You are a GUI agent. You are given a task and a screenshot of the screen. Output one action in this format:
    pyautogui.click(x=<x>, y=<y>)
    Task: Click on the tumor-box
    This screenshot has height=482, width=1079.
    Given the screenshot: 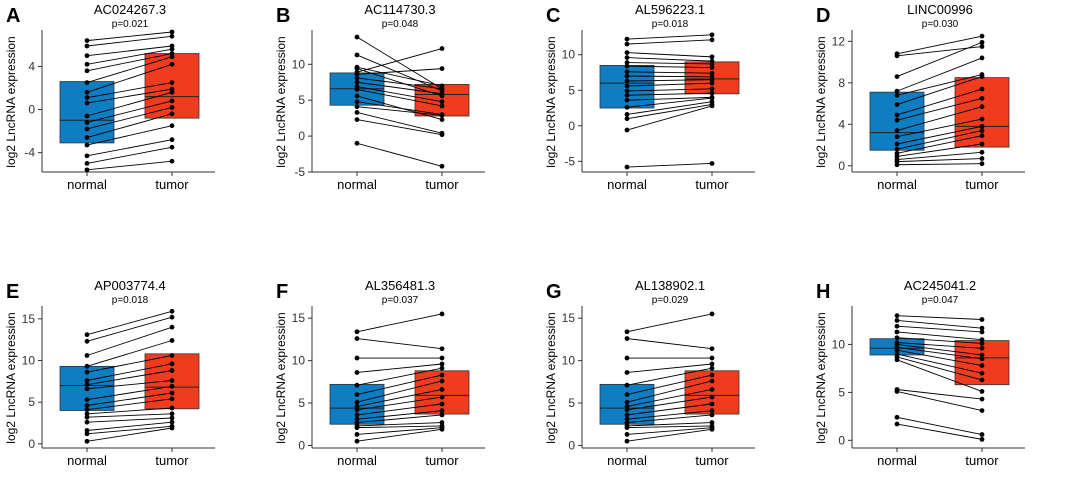 What is the action you would take?
    pyautogui.click(x=442, y=392)
    